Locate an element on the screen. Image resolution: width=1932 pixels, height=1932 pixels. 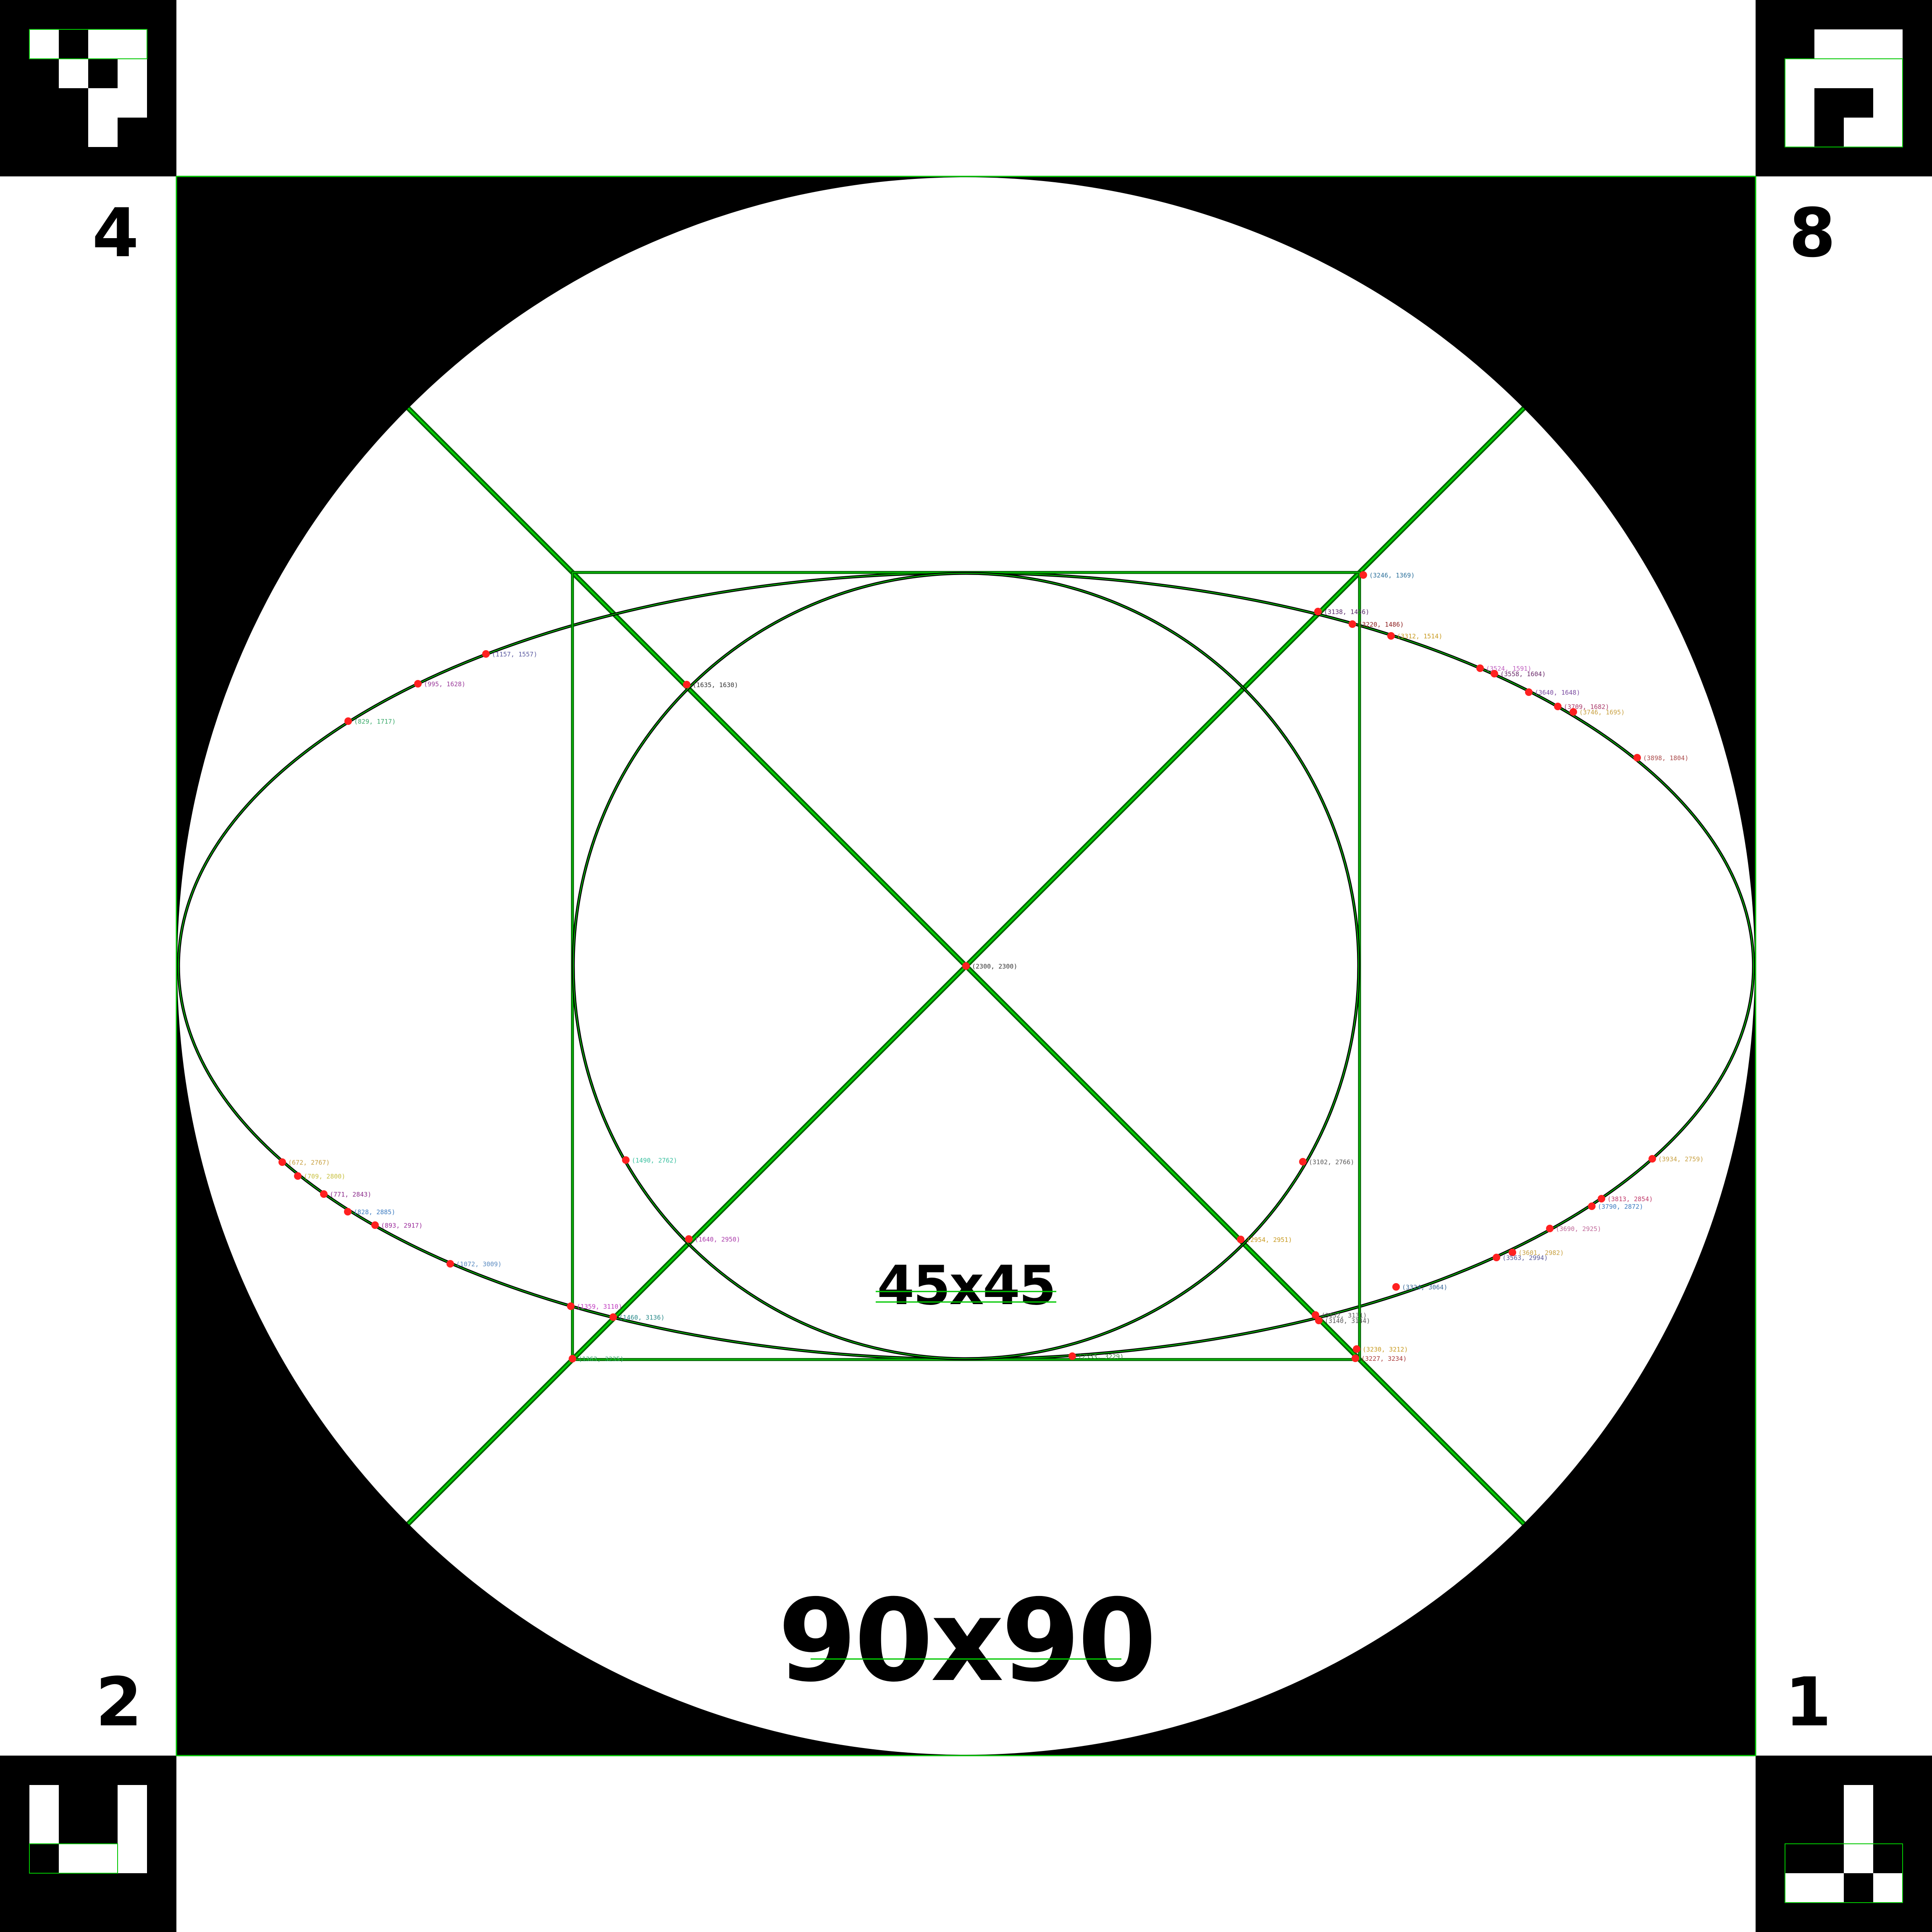
corner-marker-bottom-left is located at coordinates (88, 1844).